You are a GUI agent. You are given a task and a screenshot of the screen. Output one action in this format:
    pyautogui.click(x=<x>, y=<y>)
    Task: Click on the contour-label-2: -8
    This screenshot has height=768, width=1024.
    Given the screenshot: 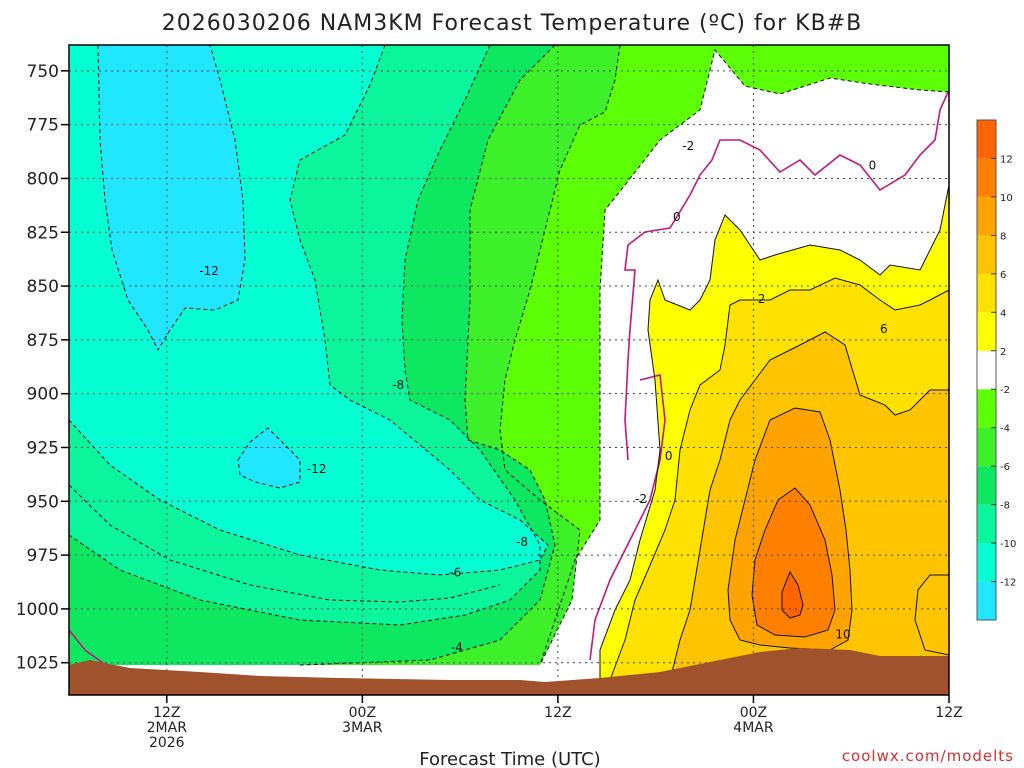 What is the action you would take?
    pyautogui.click(x=398, y=385)
    